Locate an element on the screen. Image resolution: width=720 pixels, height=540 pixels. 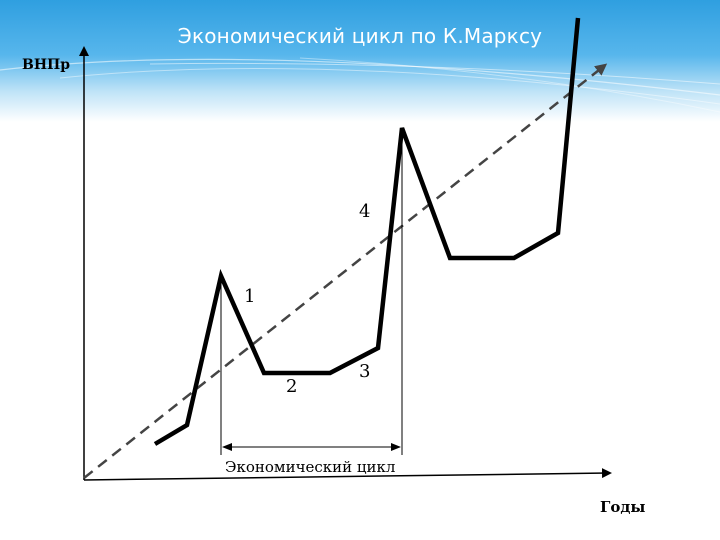
phase-marker-1: 1 is located at coordinates (250, 296).